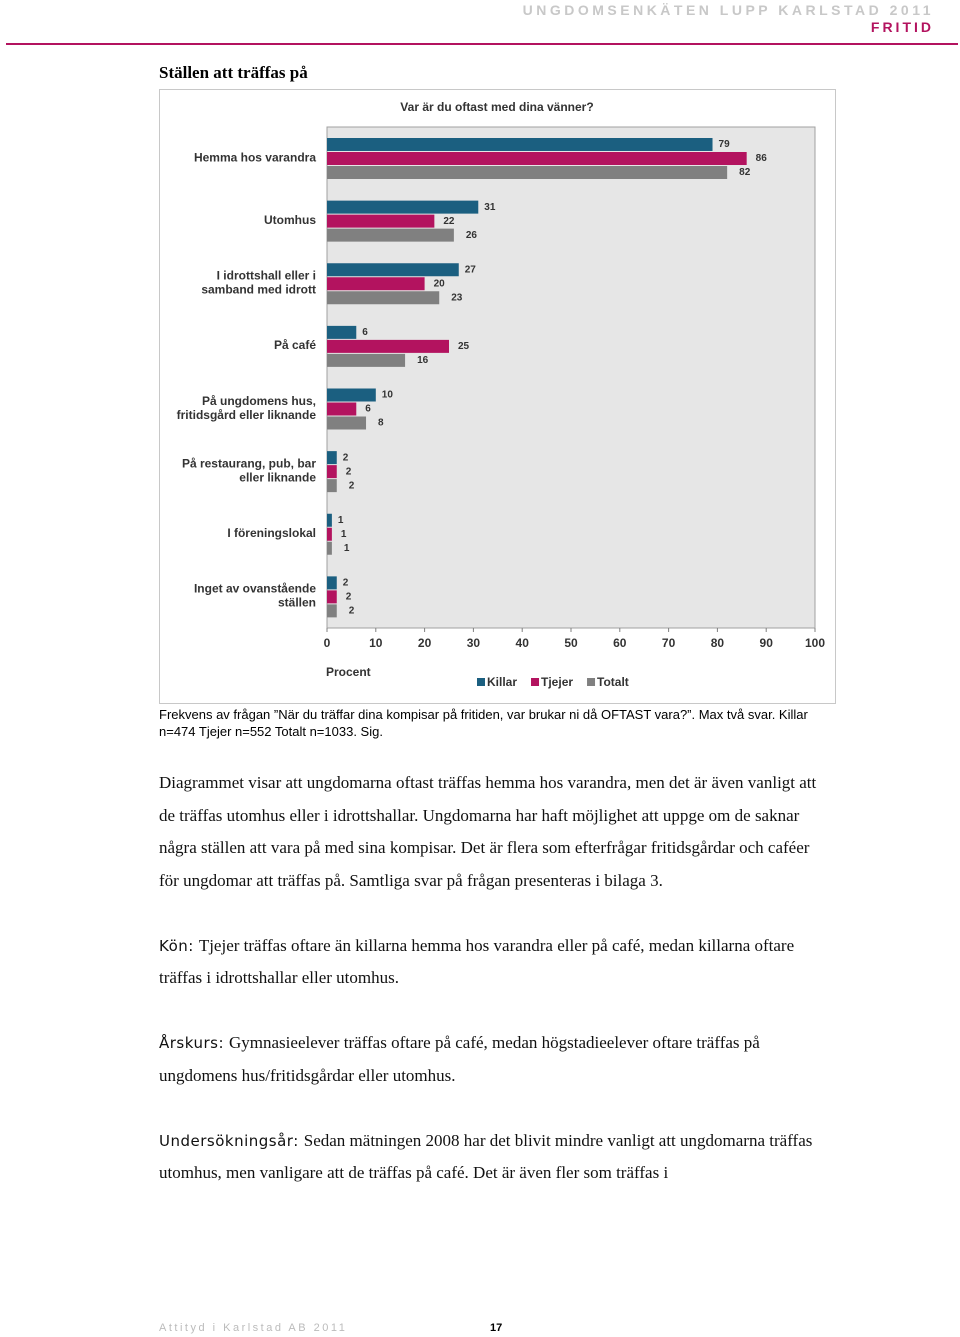 The height and width of the screenshot is (1337, 960). I want to click on x-tick-label: 90, so click(767, 643).